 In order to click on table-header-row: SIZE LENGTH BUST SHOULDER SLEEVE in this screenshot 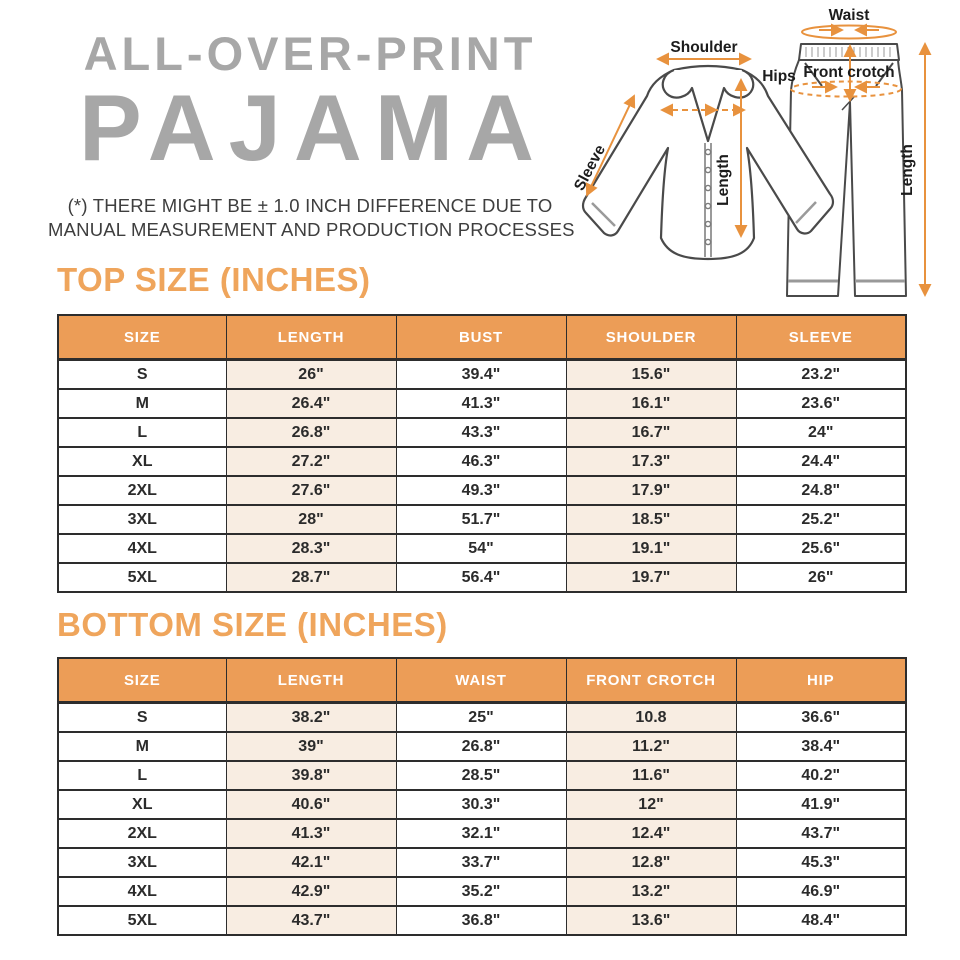, I will do `click(482, 337)`.